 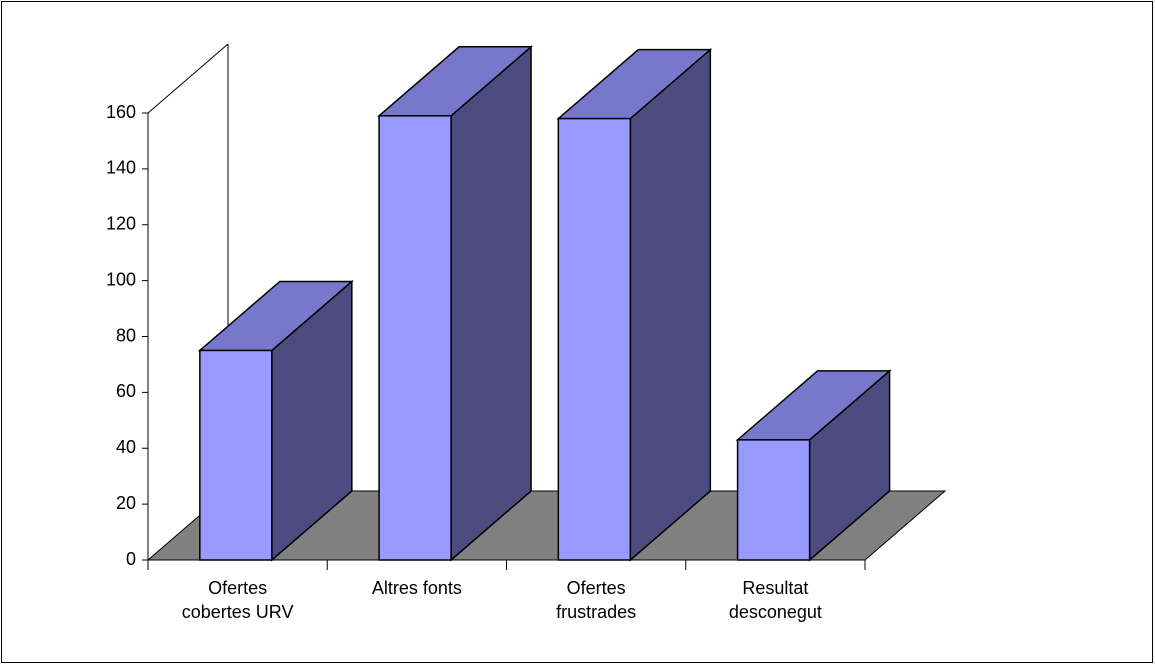 I want to click on x-tick-label: Resultat desconegut, so click(x=775, y=600).